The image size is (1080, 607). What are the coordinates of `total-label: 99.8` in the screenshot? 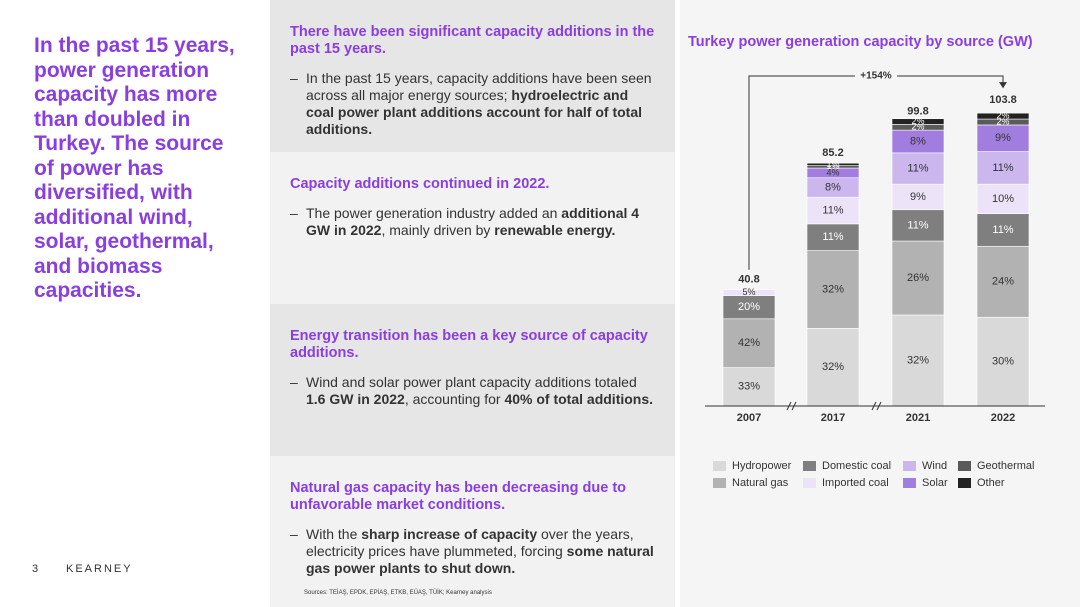 It's located at (917, 111).